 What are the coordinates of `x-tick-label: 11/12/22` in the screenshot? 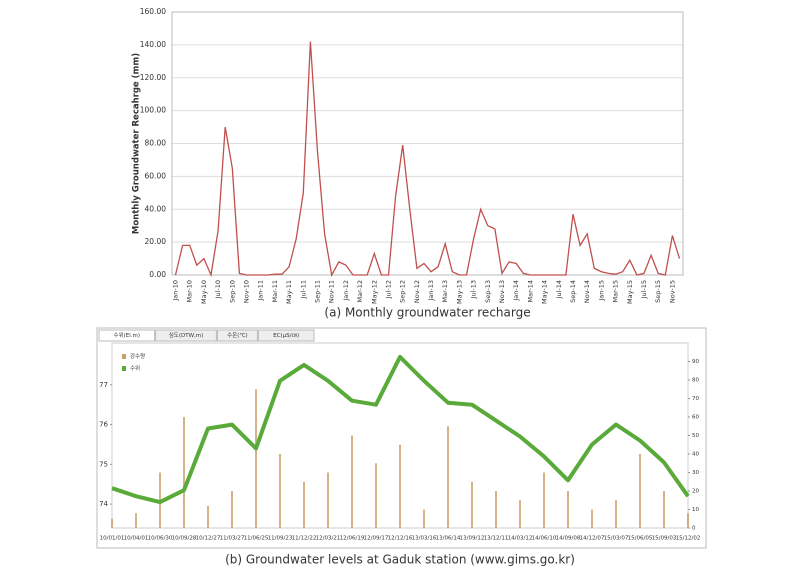 It's located at (304, 539).